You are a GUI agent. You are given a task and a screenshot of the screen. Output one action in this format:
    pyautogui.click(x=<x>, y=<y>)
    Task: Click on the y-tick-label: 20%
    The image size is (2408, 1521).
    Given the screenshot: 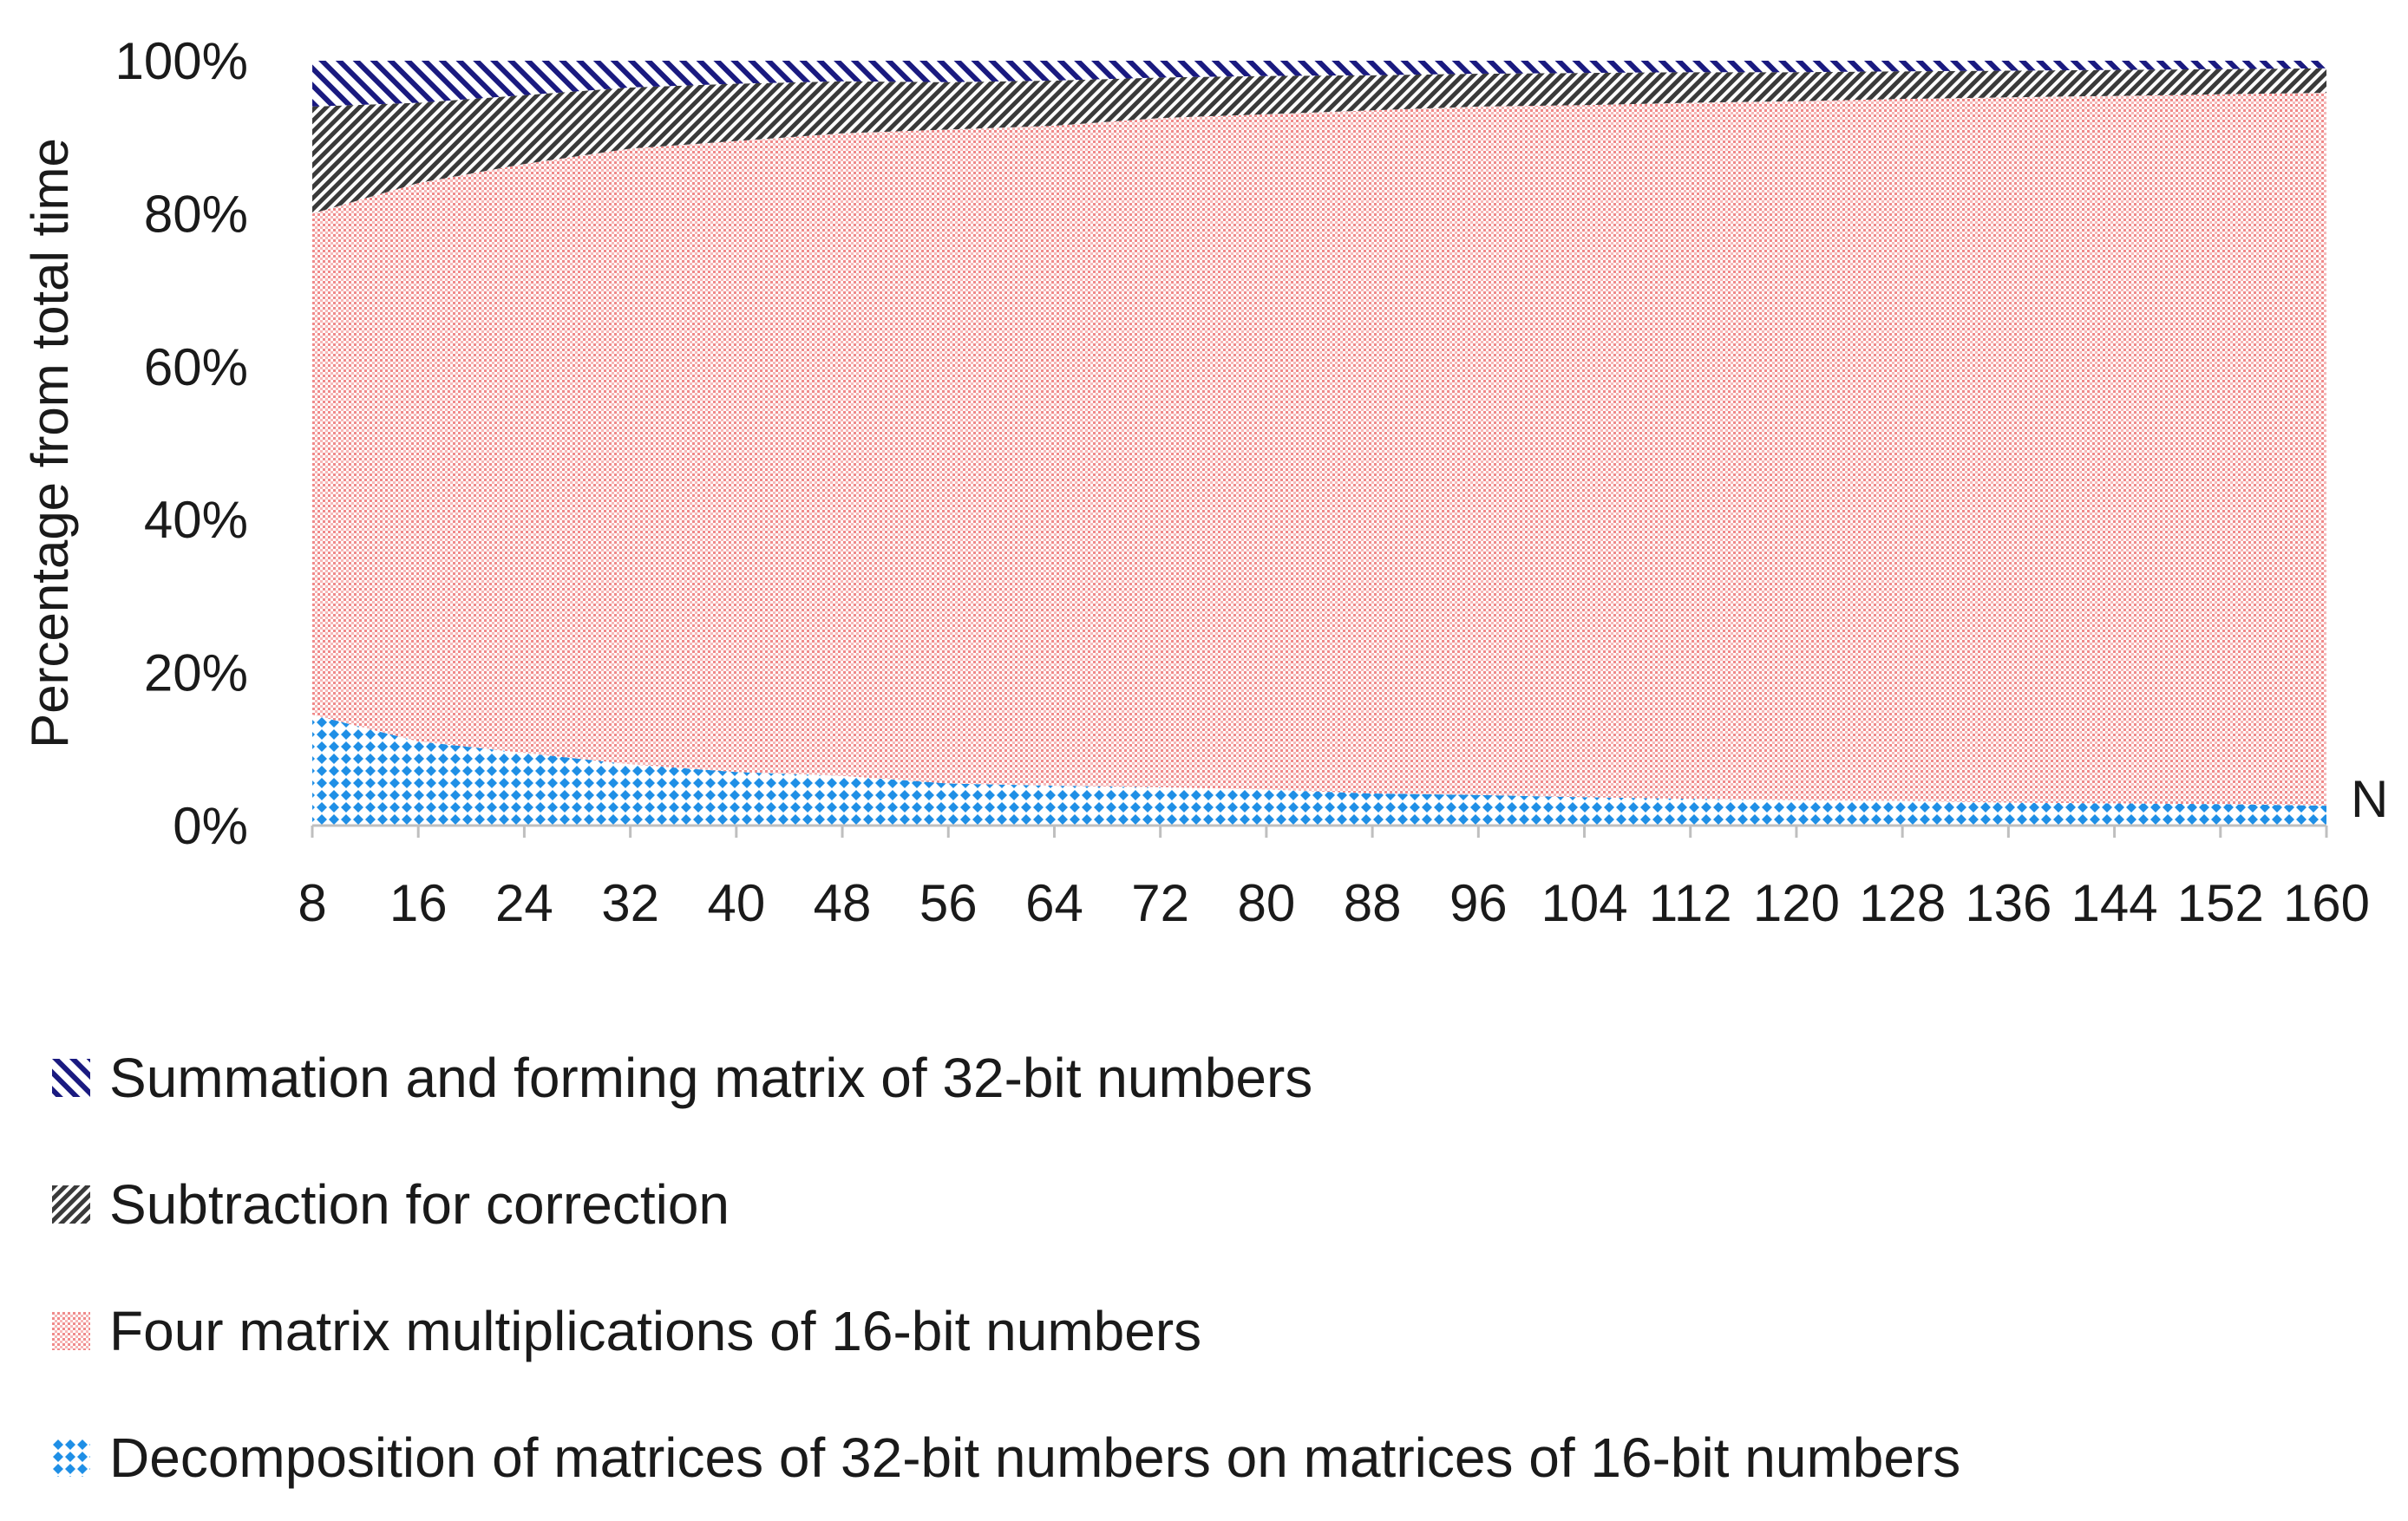 What is the action you would take?
    pyautogui.click(x=196, y=673)
    